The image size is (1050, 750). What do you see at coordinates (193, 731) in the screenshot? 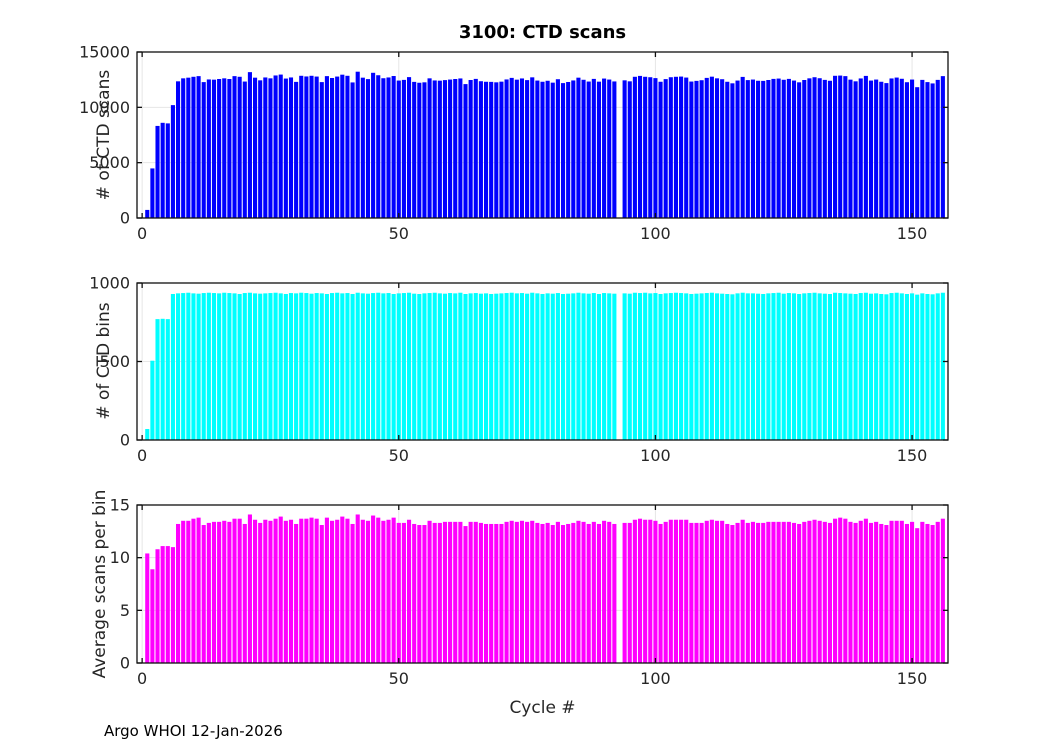
I see `footer-annotation: Argo WHOI 12-Jan-2026` at bounding box center [193, 731].